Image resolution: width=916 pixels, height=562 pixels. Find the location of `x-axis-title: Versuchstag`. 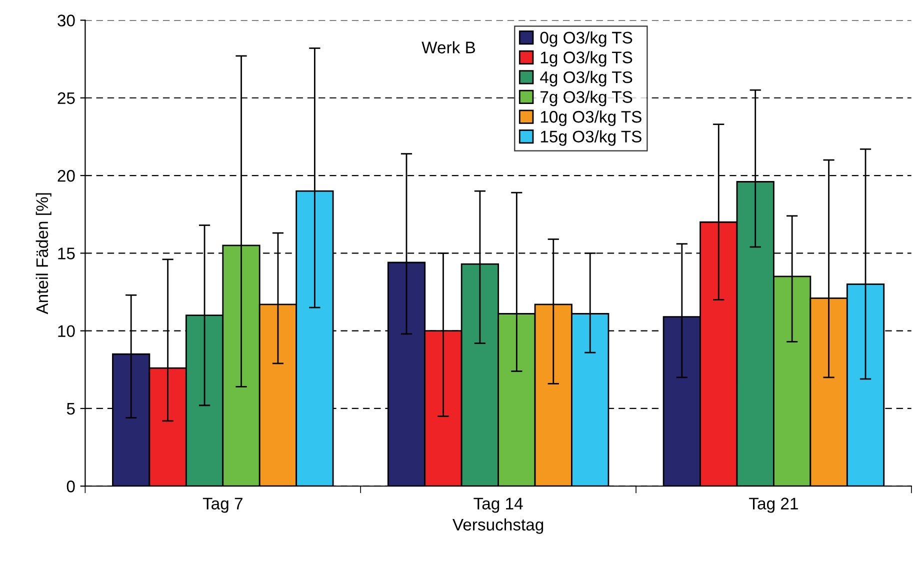

x-axis-title: Versuchstag is located at coordinates (498, 526).